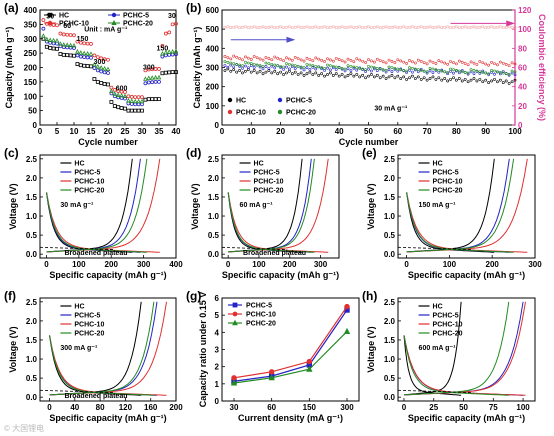 This screenshot has width=554, height=436. I want to click on y-tick-label: 1.5, so click(32, 340).